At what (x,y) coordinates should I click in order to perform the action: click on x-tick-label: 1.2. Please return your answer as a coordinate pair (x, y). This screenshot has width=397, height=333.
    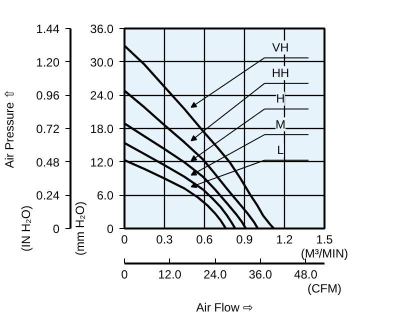
    Looking at the image, I should click on (285, 239).